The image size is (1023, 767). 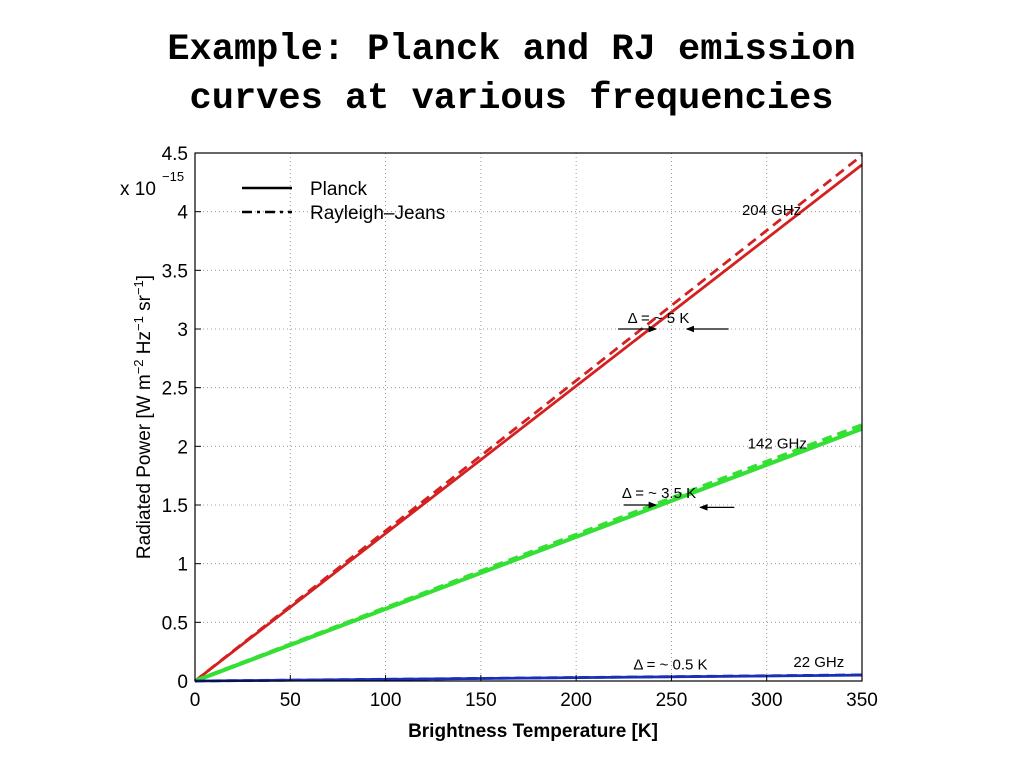 I want to click on delta-label-142: Δ = ~ 3.5 K, so click(x=659, y=493).